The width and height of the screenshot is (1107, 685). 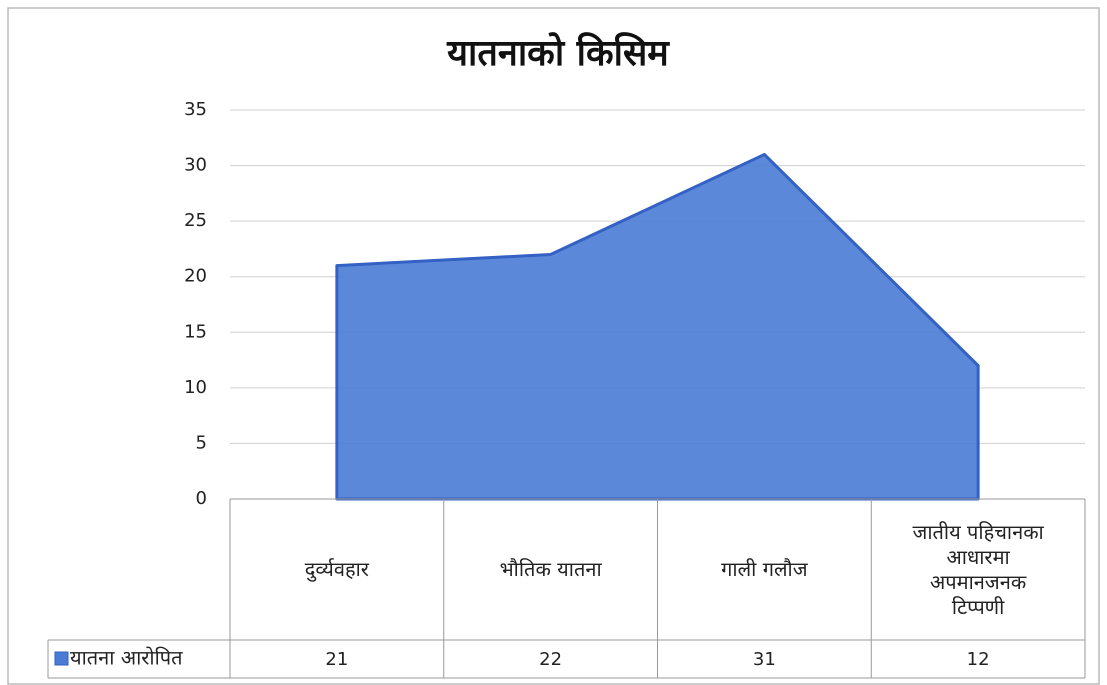 What do you see at coordinates (336, 659) in the screenshot?
I see `data-table-value: 21` at bounding box center [336, 659].